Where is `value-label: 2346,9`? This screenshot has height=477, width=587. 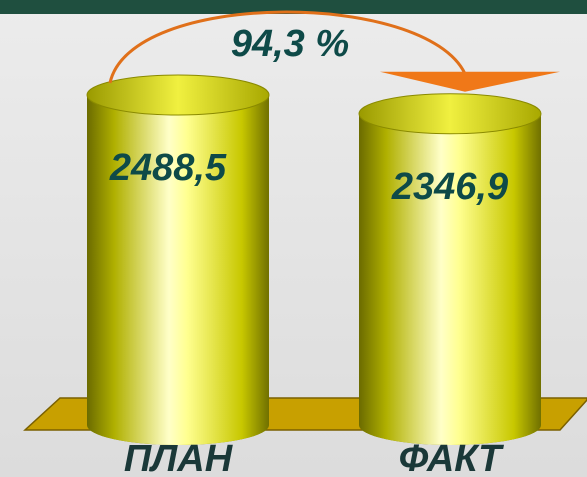 value-label: 2346,9 is located at coordinates (449, 187).